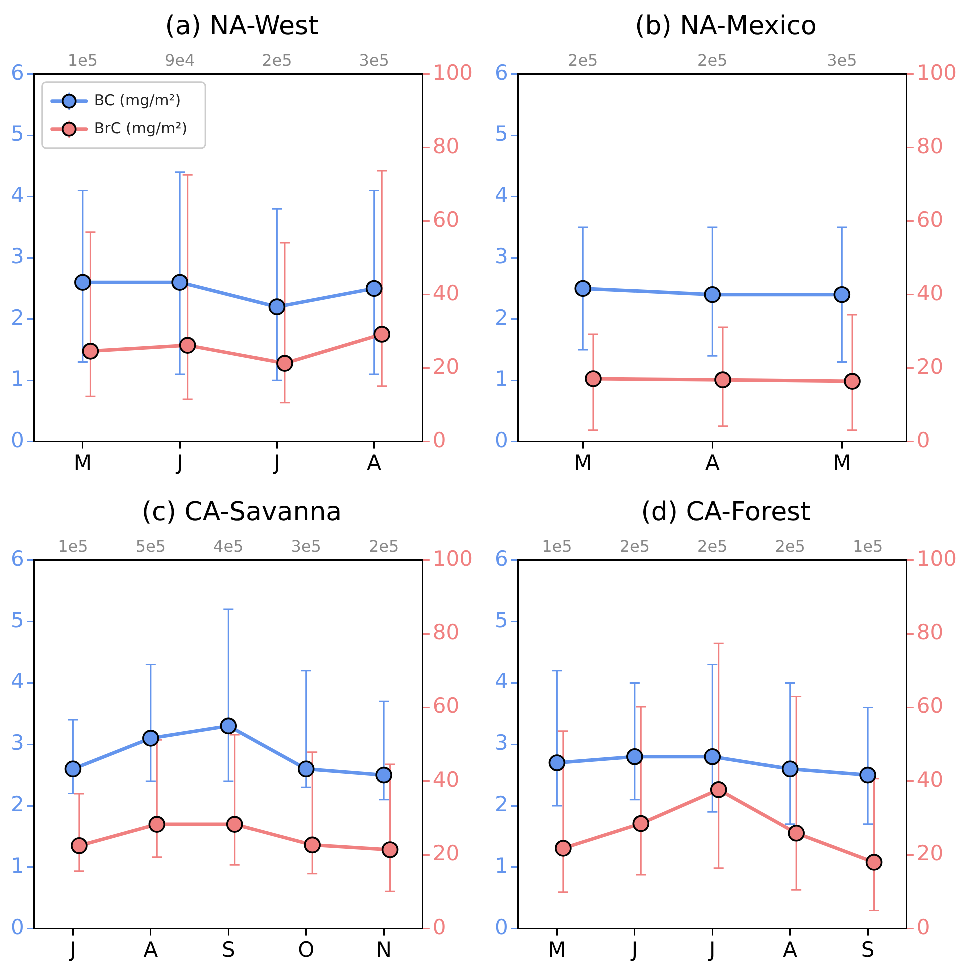 The image size is (968, 973). Describe the element at coordinates (141, 128) in the screenshot. I see `legend-label: BrC (mg/m²)` at that location.